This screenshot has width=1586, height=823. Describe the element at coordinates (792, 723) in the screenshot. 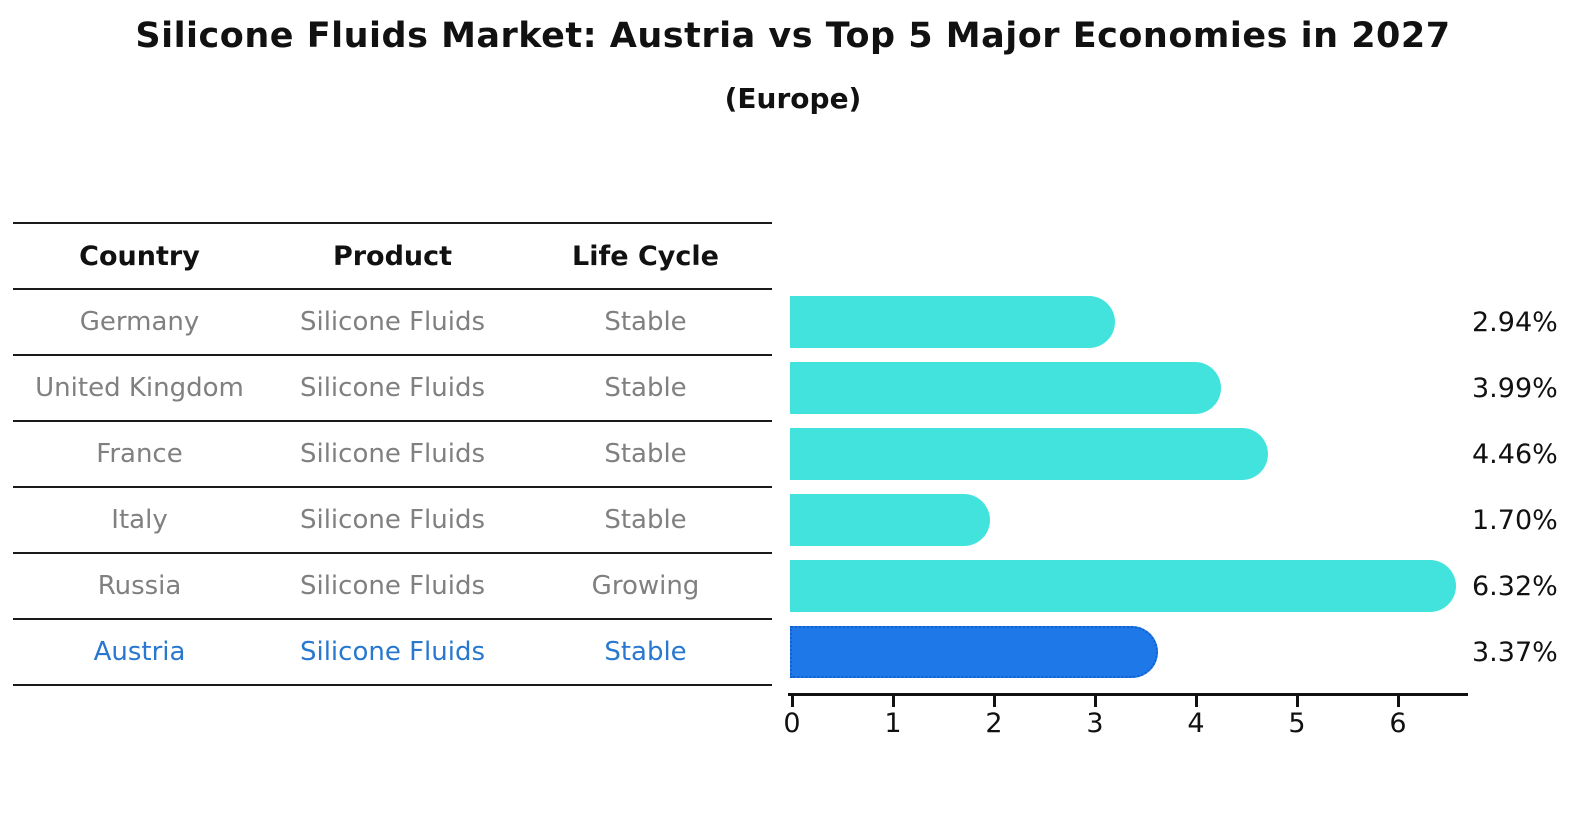

I see `x-tick-label: 0` at that location.